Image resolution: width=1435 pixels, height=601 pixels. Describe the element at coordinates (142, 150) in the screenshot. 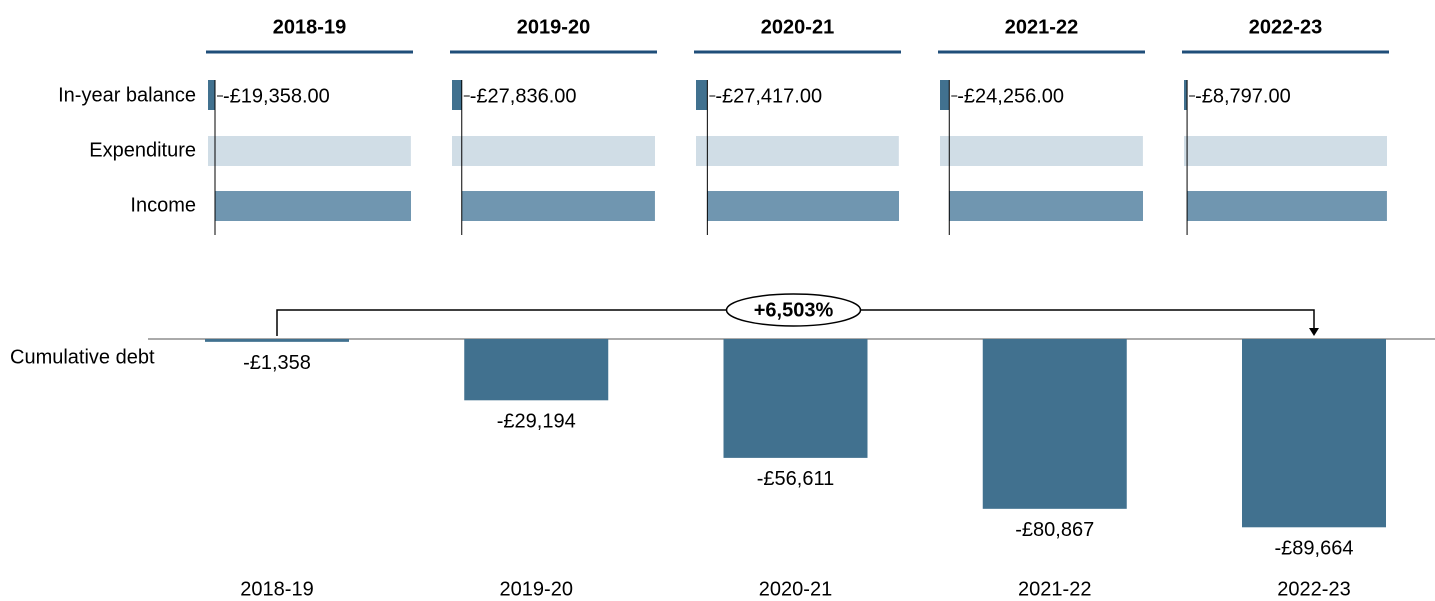

I see `row-label: Expenditure` at that location.